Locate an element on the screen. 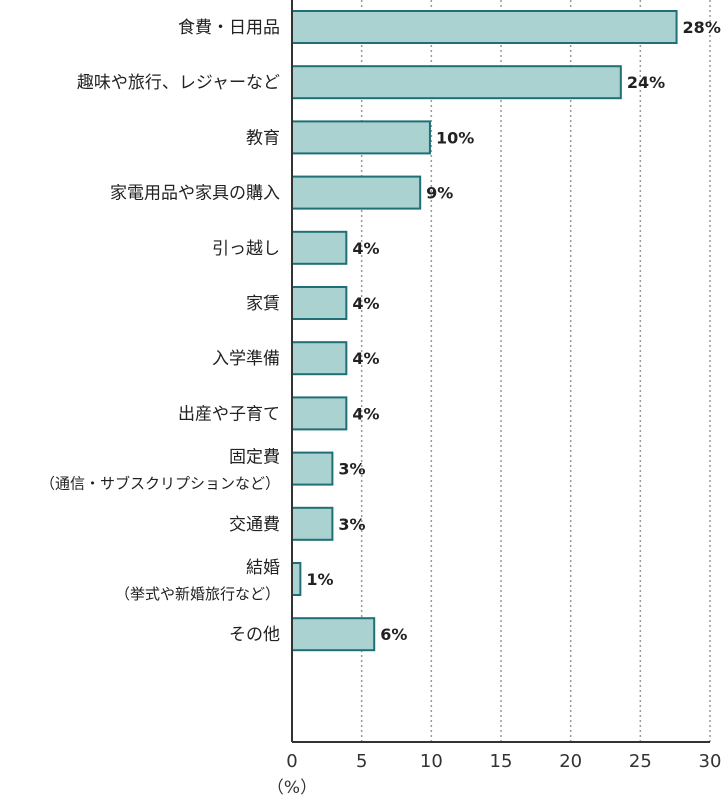 The image size is (728, 800). category-label-line: 固定費 is located at coordinates (254, 458).